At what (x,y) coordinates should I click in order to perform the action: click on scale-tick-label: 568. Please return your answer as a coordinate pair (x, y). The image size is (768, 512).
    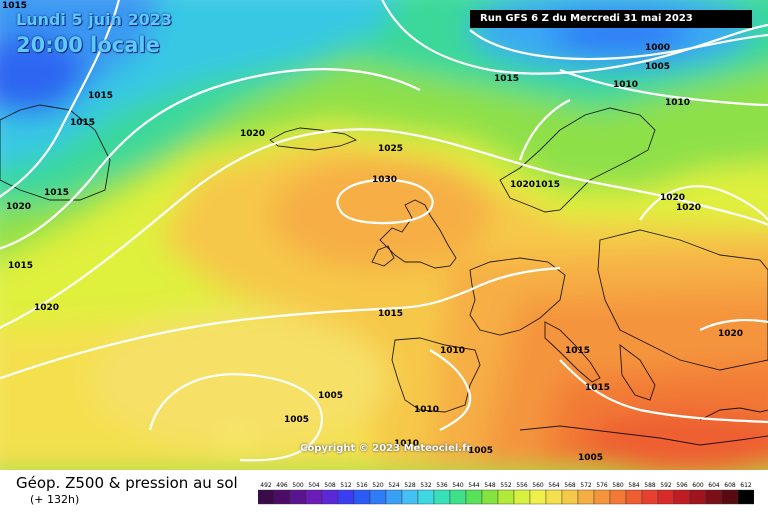
    Looking at the image, I should click on (570, 485).